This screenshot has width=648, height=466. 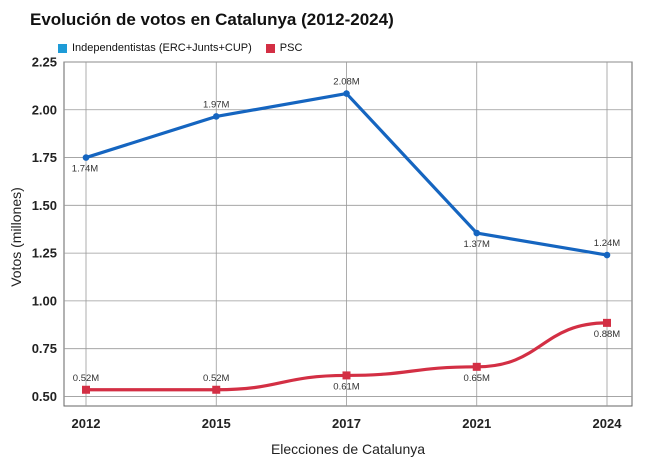 I want to click on legend-swatch-independentistas, so click(x=62, y=48).